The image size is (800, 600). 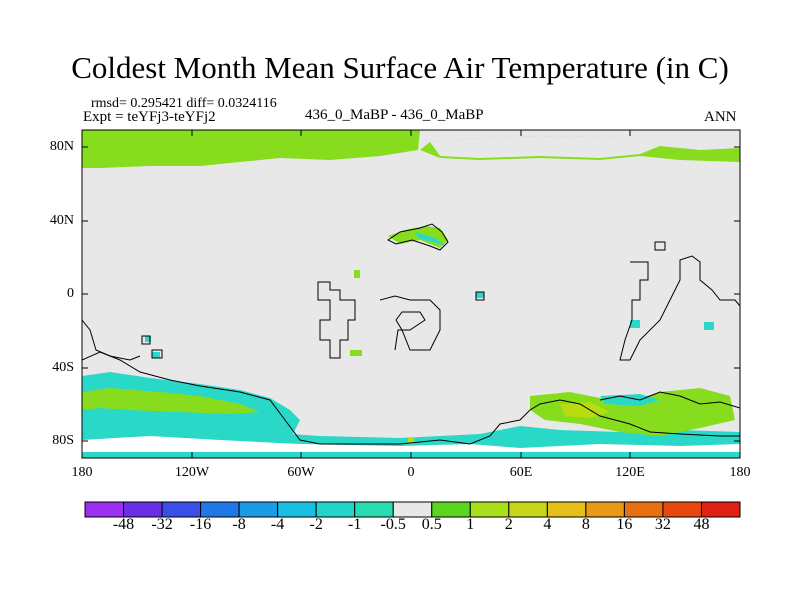 What do you see at coordinates (630, 472) in the screenshot?
I see `x-tick-label: 120E` at bounding box center [630, 472].